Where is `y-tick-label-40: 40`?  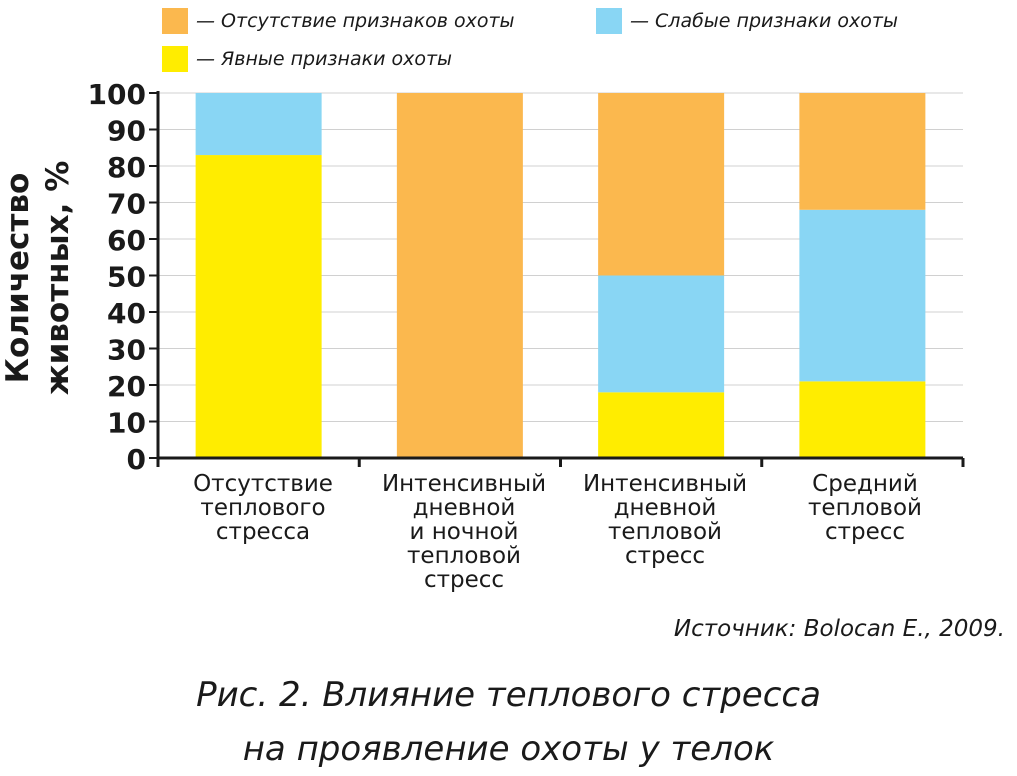
y-tick-label-40: 40 is located at coordinates (126, 313).